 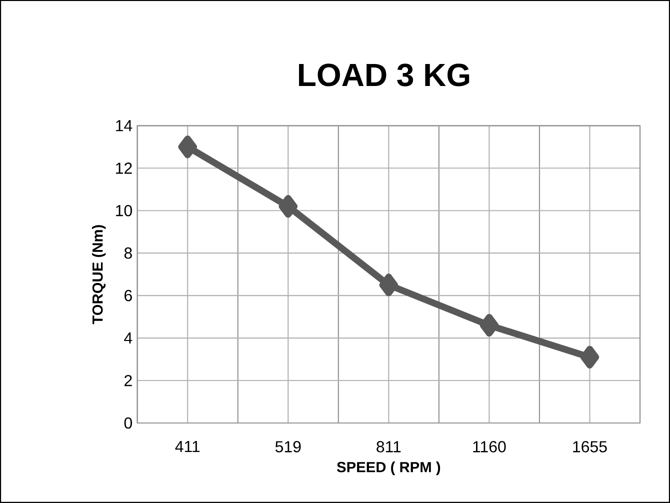 What do you see at coordinates (124, 210) in the screenshot?
I see `y-tick-label: 10` at bounding box center [124, 210].